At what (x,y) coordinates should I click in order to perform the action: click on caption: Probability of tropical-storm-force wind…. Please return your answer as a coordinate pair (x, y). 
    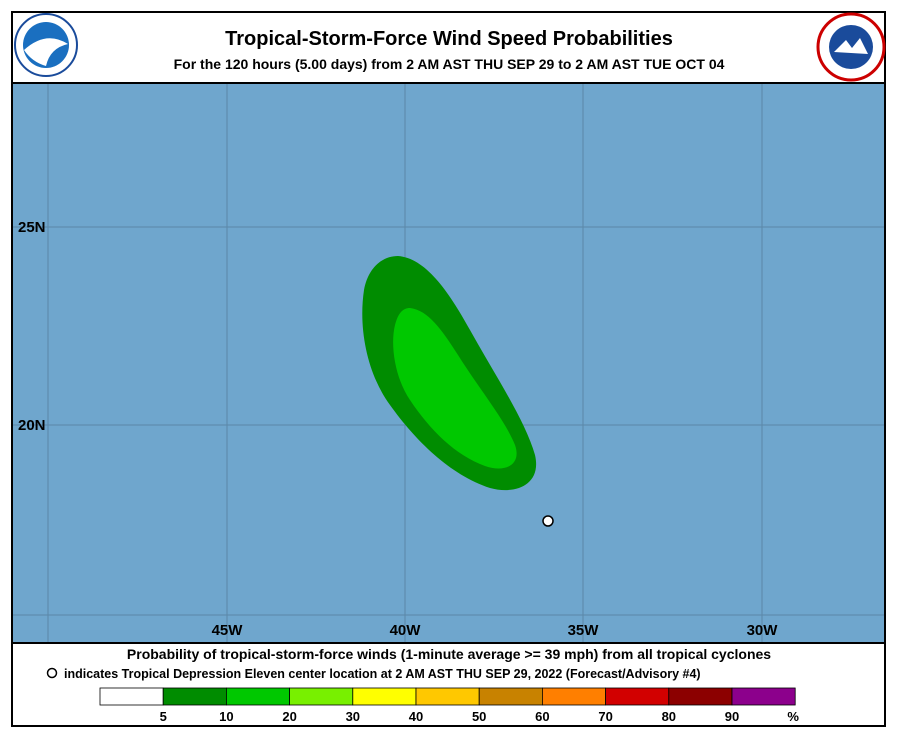
    Looking at the image, I should click on (449, 654).